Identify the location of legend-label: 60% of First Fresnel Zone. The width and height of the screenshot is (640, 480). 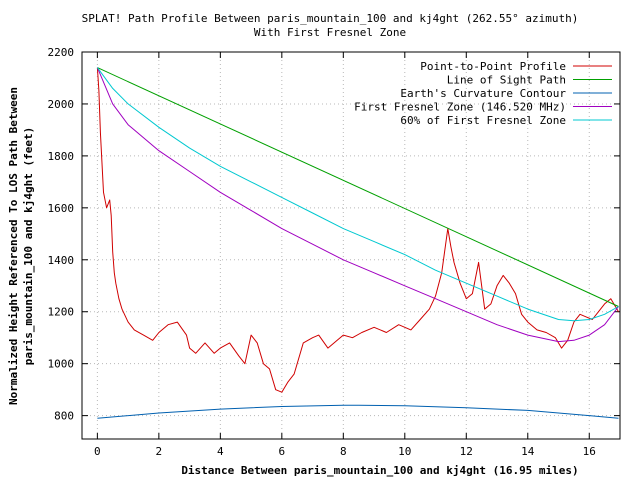
(483, 120).